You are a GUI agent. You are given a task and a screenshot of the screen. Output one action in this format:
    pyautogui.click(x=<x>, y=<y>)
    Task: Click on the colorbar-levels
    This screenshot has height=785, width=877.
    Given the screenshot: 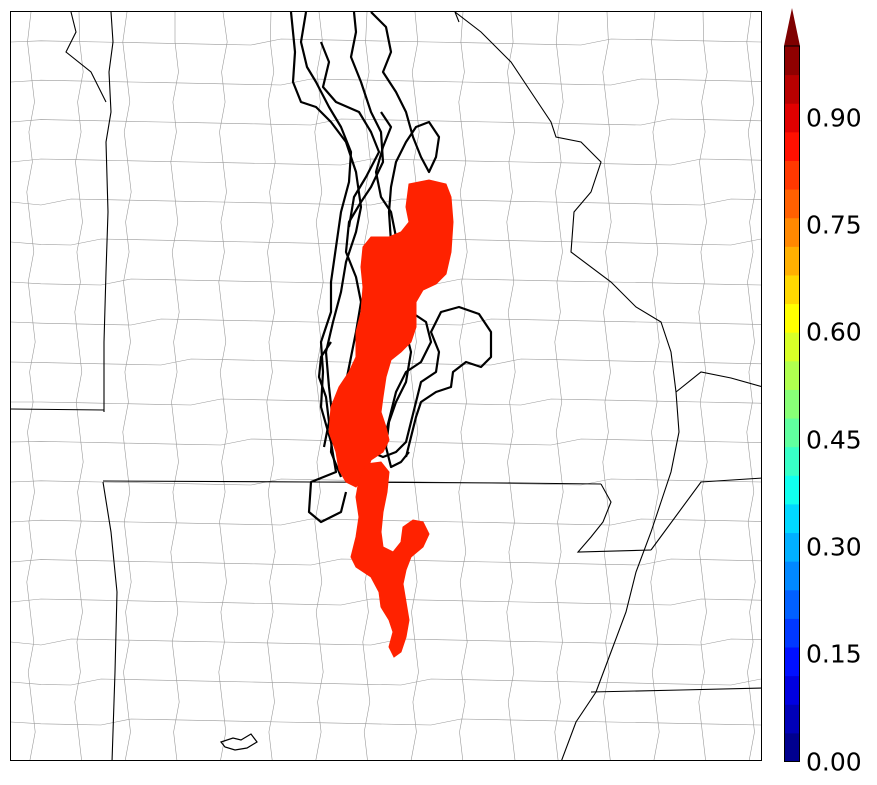 What is the action you would take?
    pyautogui.click(x=792, y=404)
    